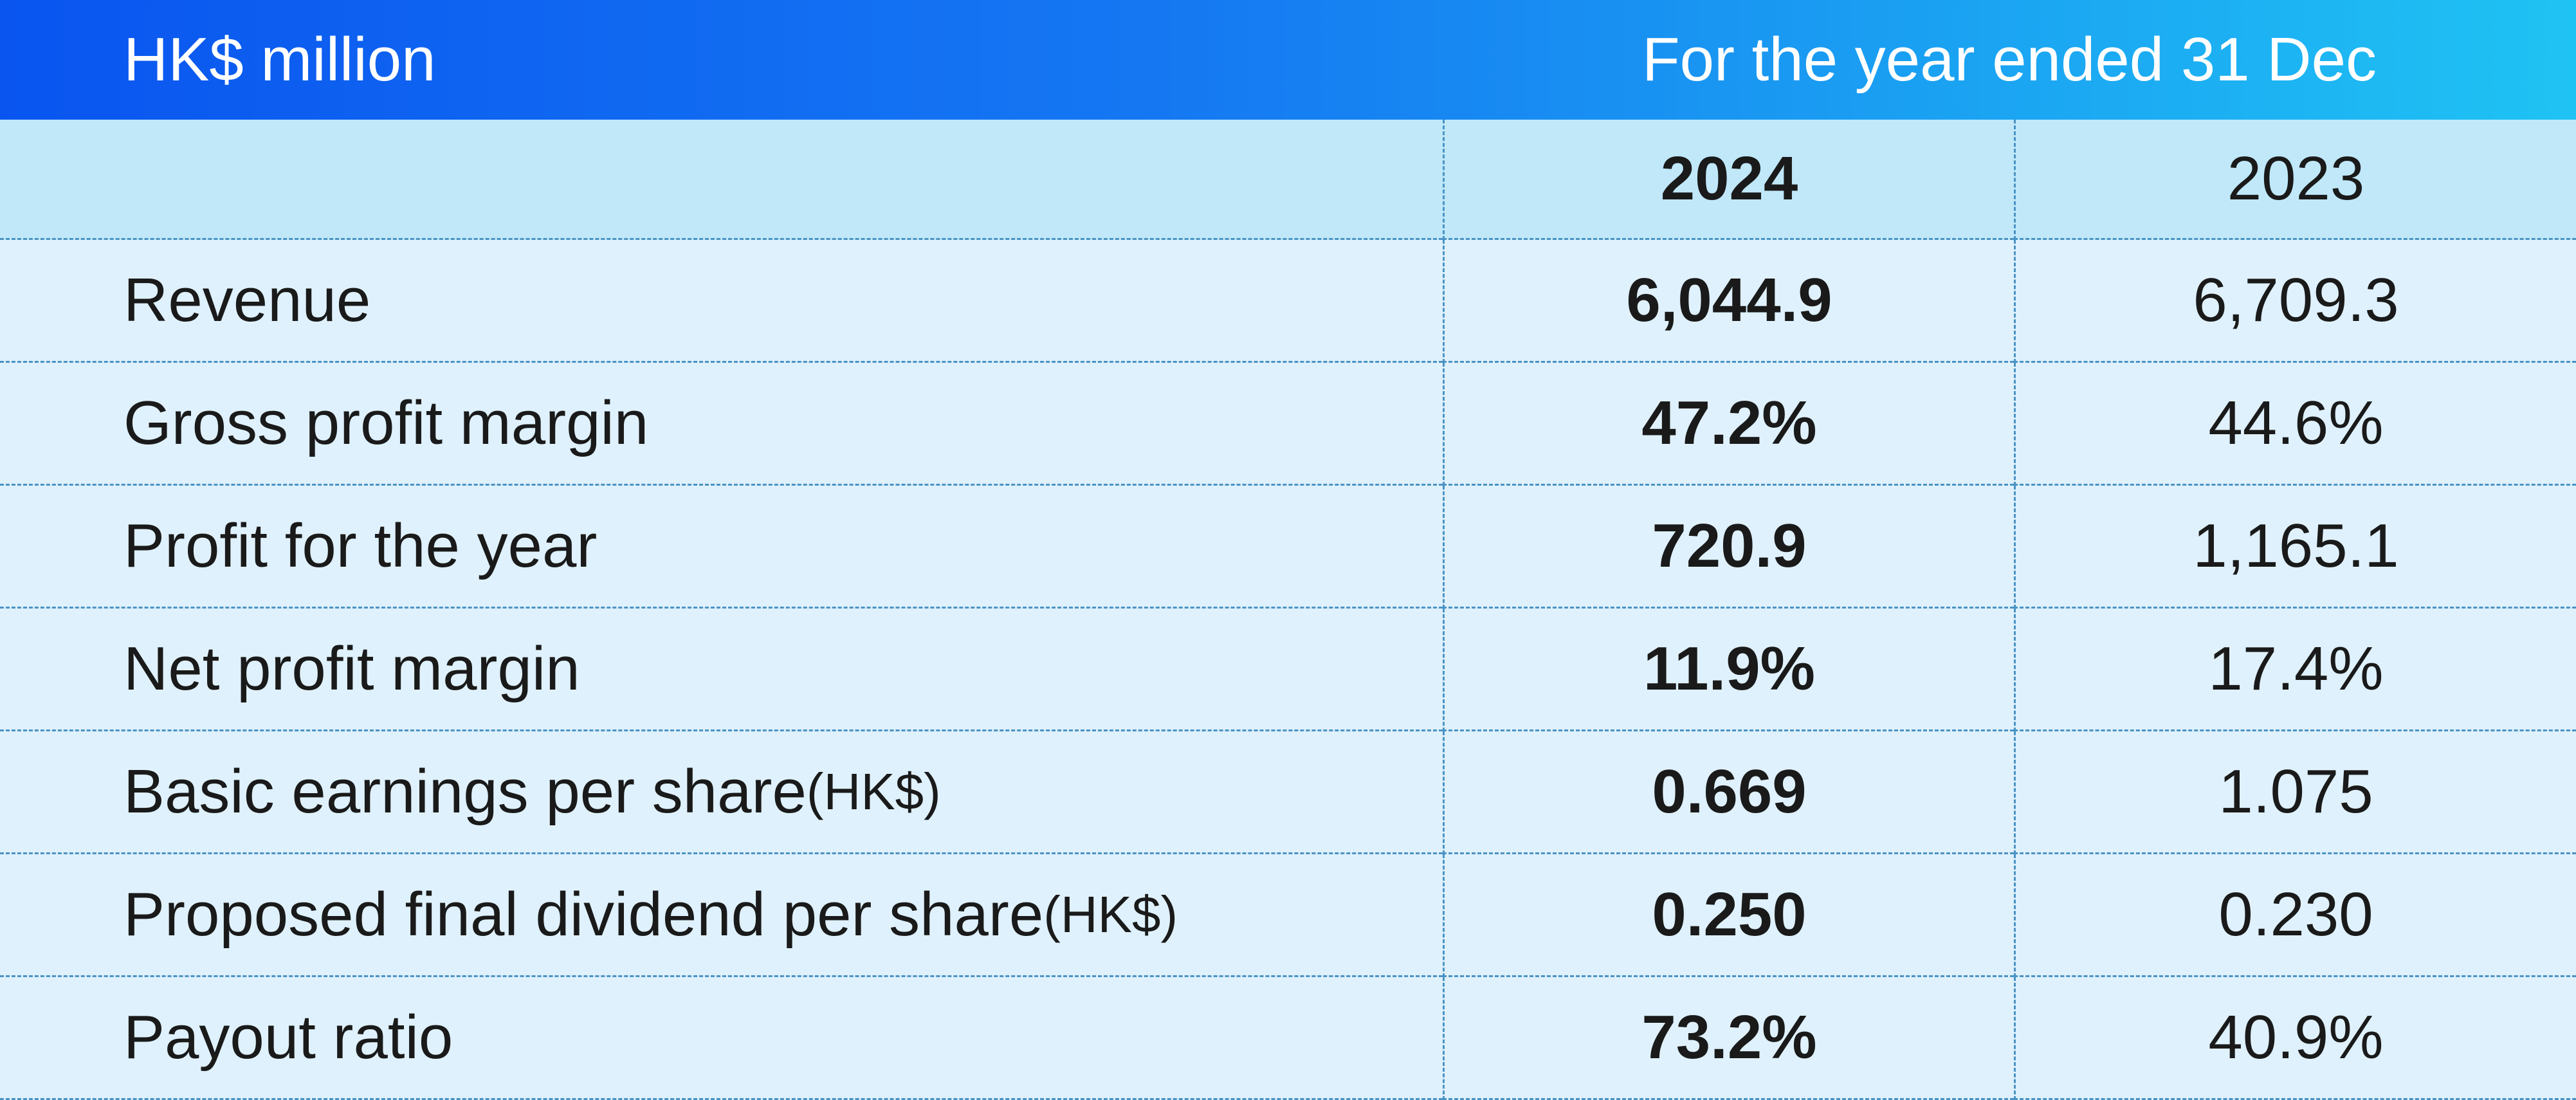 This screenshot has width=2576, height=1100. I want to click on row-label-cell: Revenue, so click(721, 301).